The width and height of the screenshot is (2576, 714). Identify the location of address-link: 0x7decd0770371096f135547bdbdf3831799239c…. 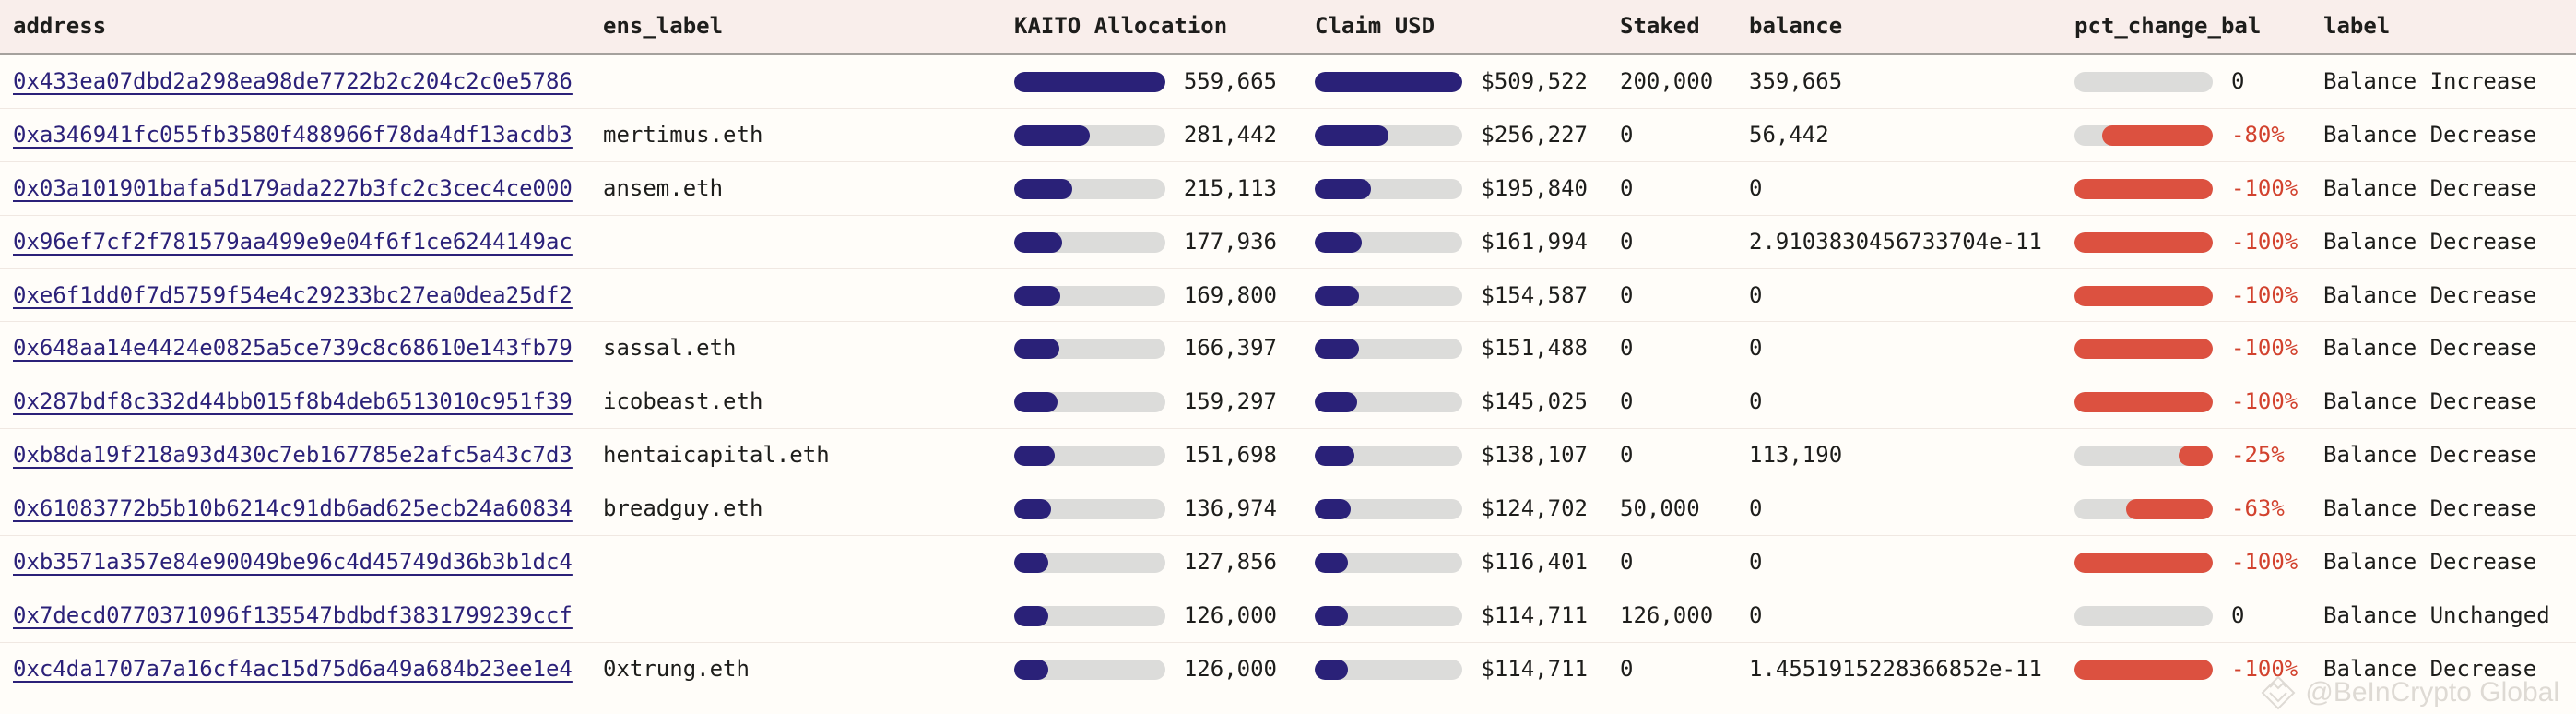
(293, 614).